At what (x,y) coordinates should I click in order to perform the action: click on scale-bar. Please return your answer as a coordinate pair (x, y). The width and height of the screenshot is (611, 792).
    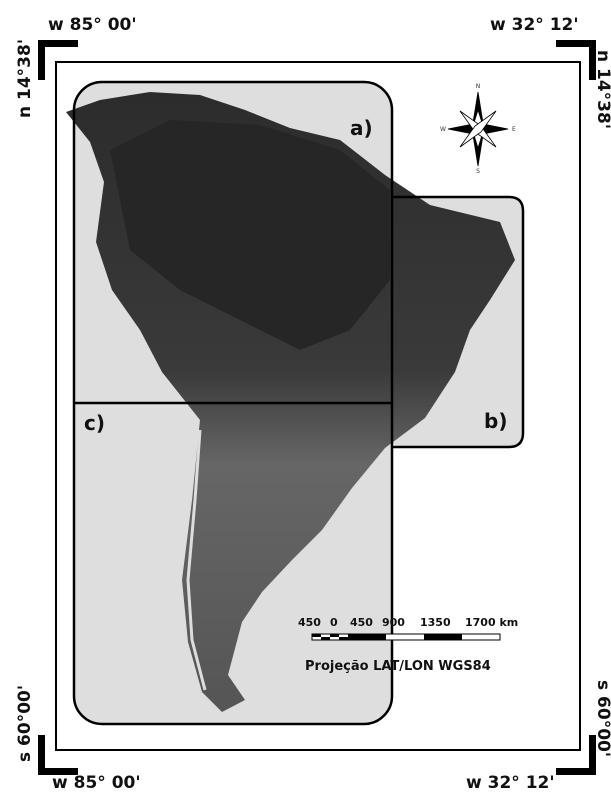
    Looking at the image, I should click on (406, 637).